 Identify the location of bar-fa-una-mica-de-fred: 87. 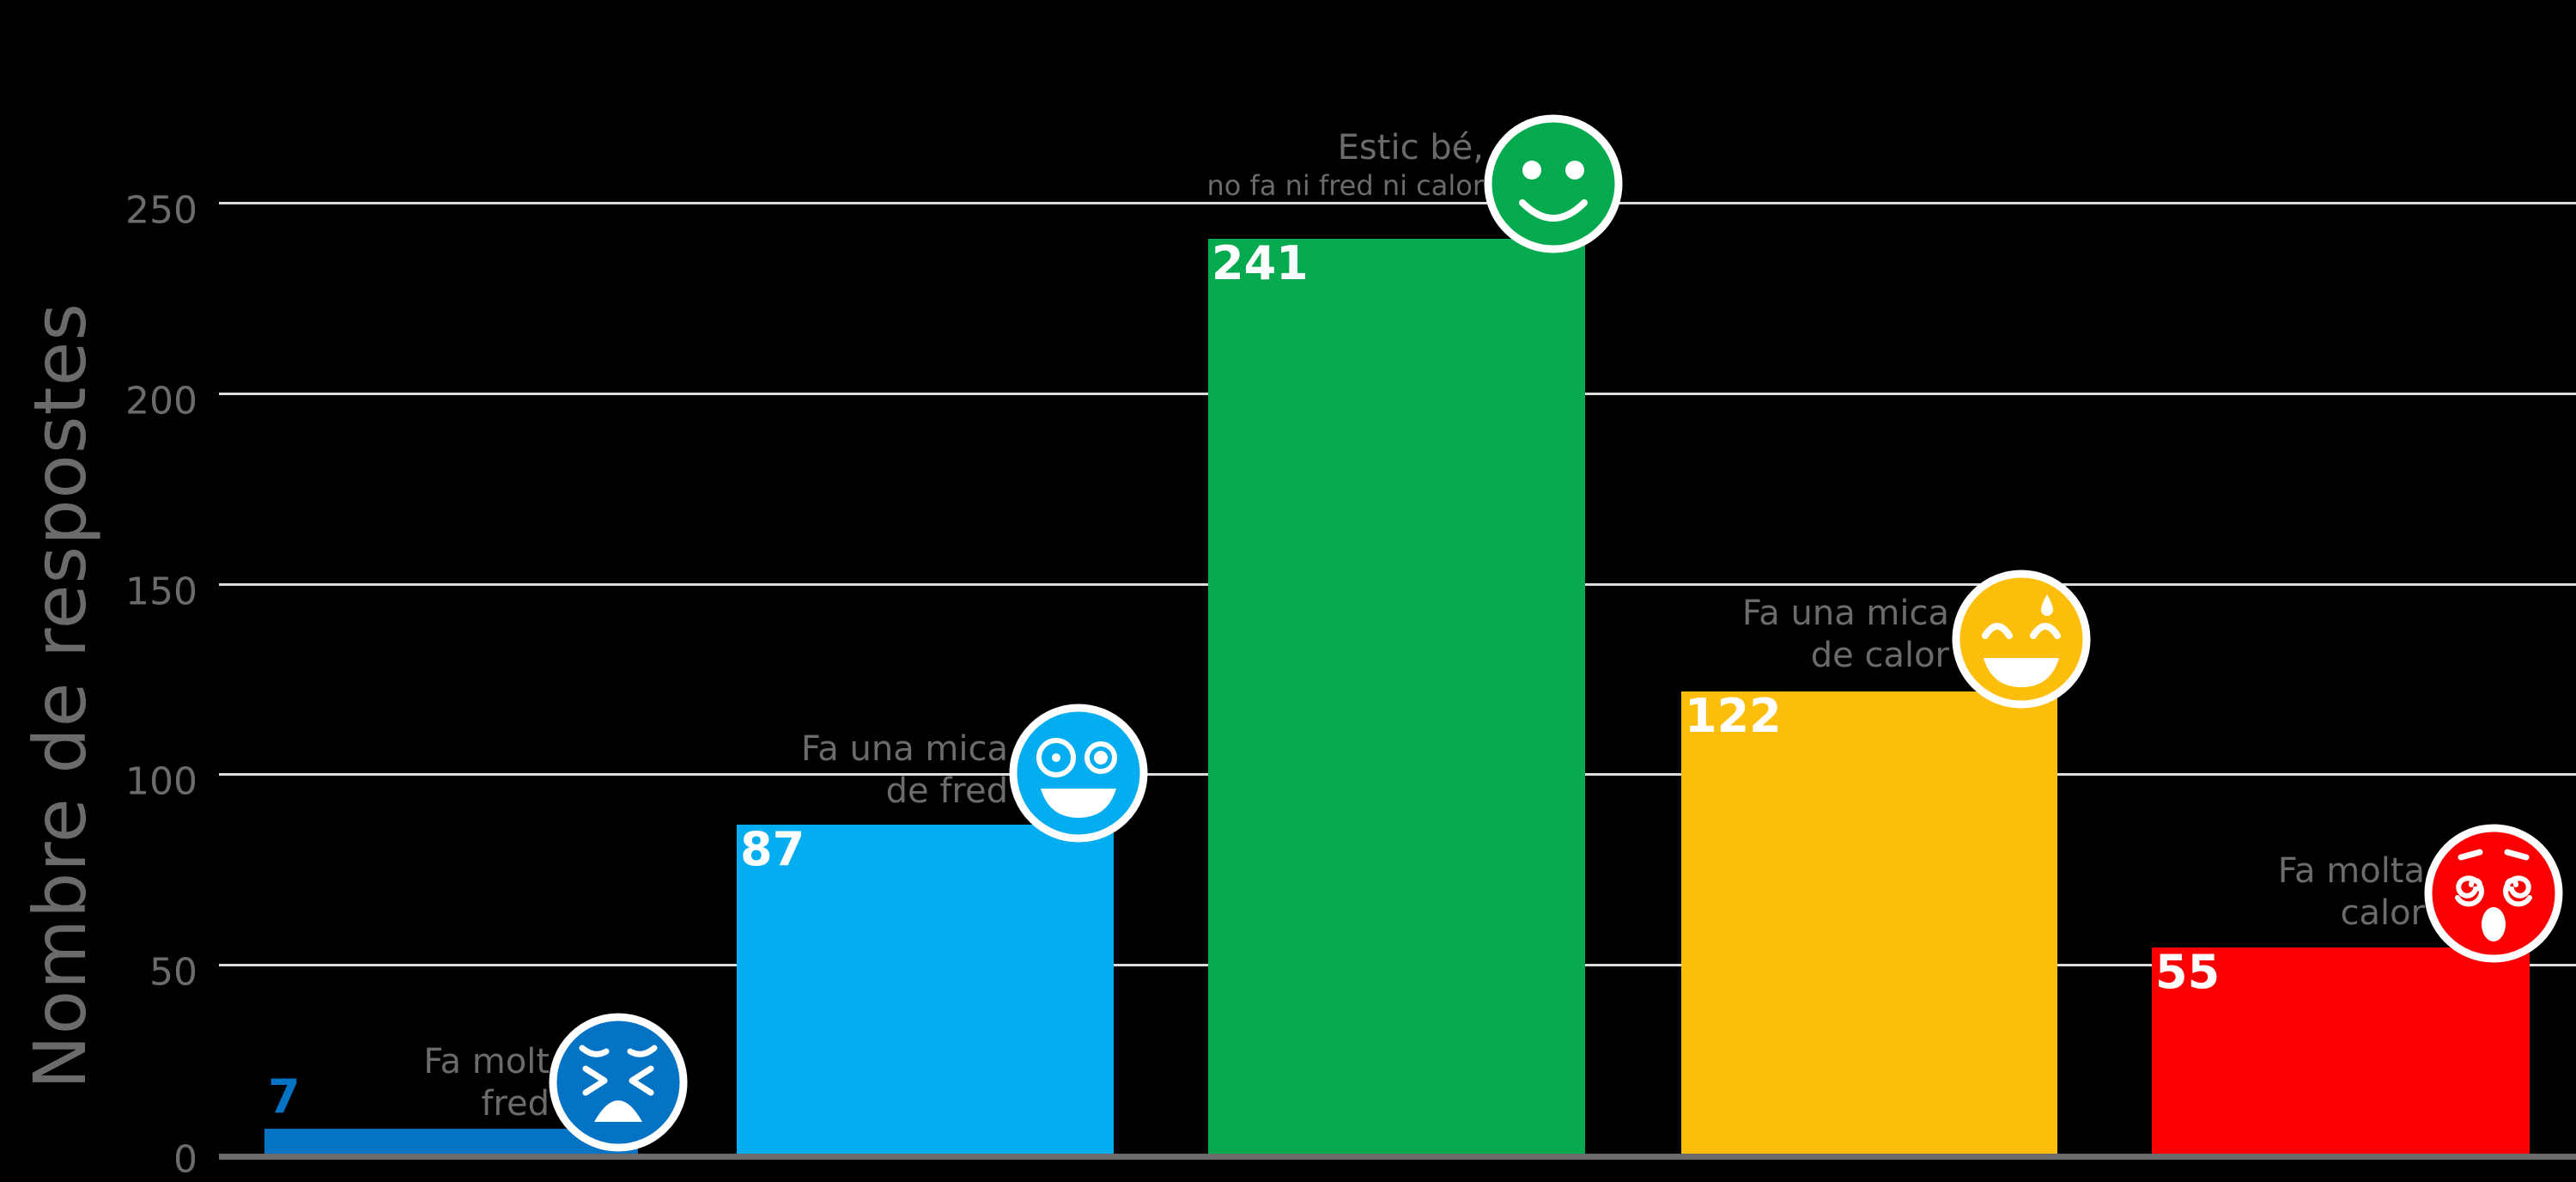
(925, 990).